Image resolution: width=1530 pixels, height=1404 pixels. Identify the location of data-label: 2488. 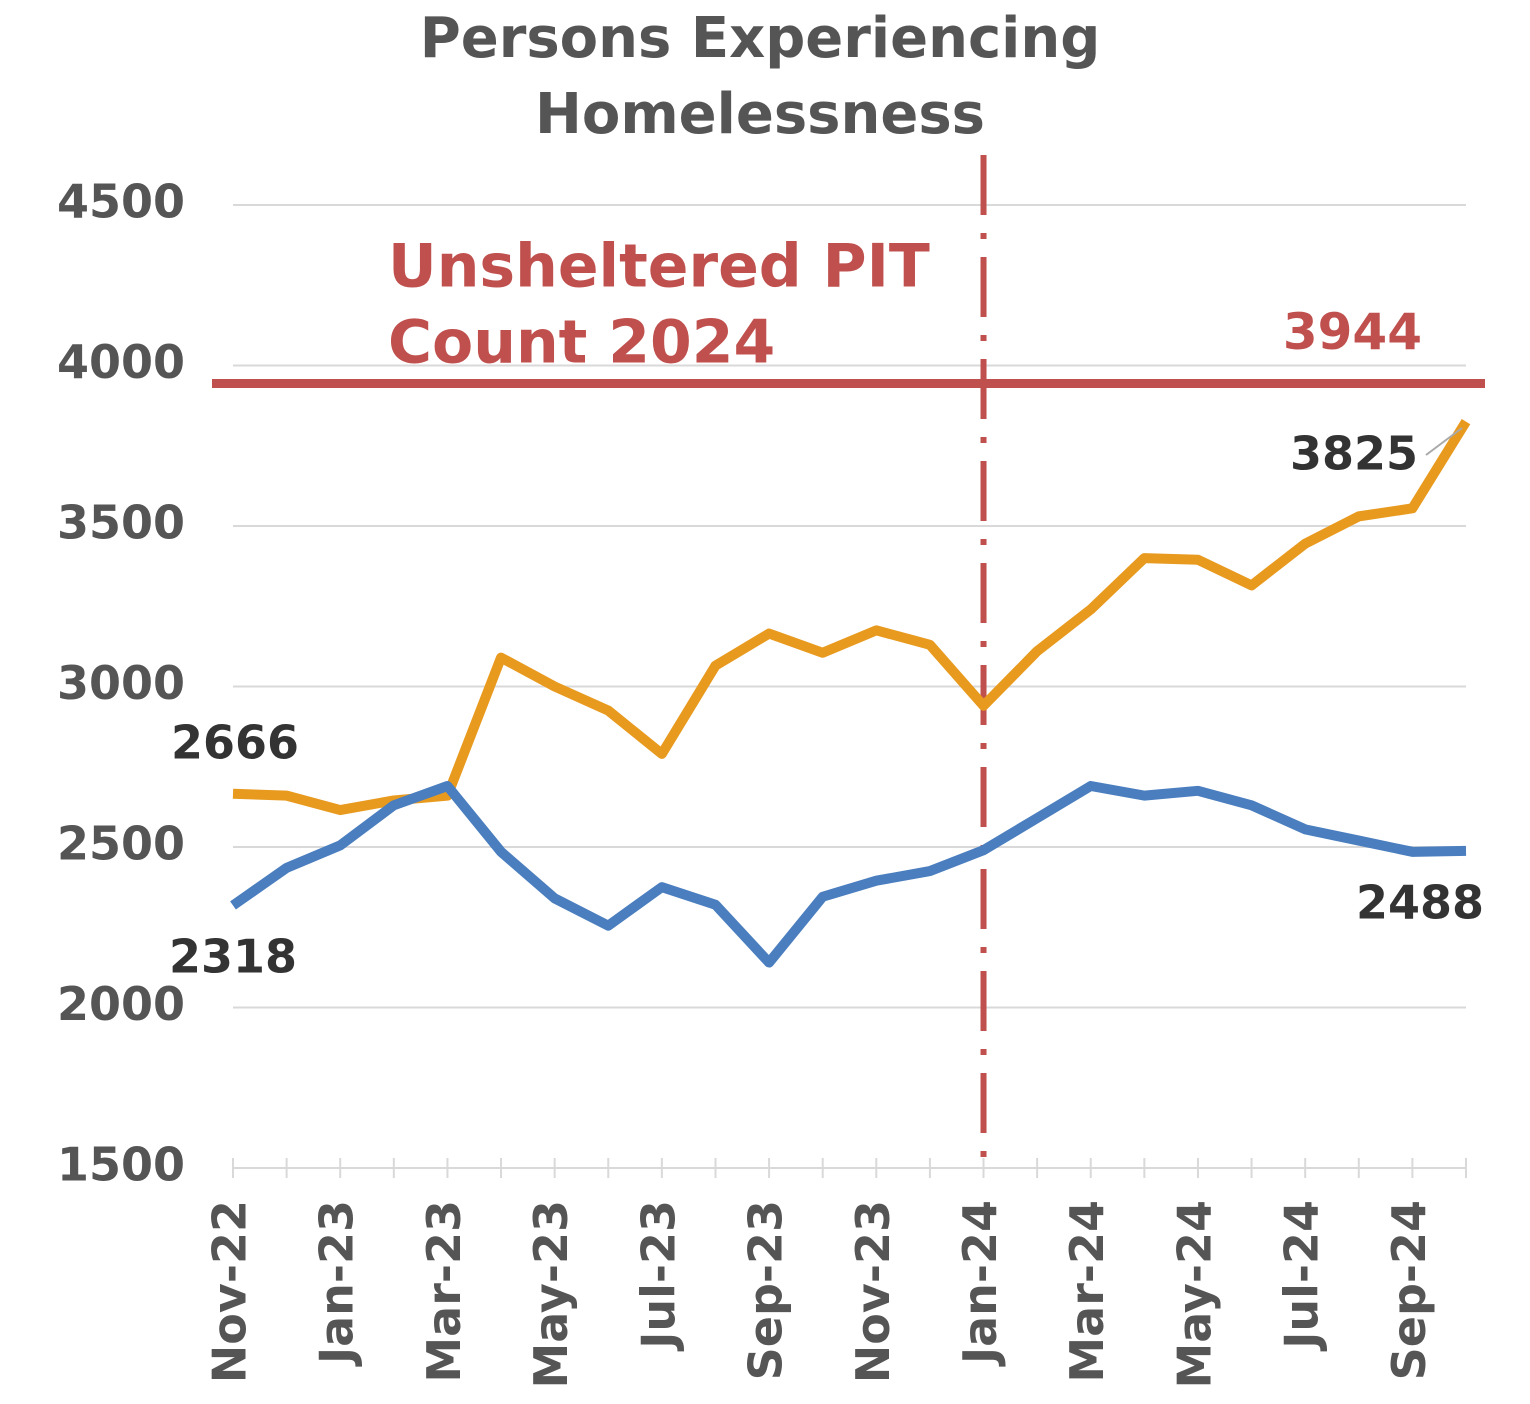
(1420, 903).